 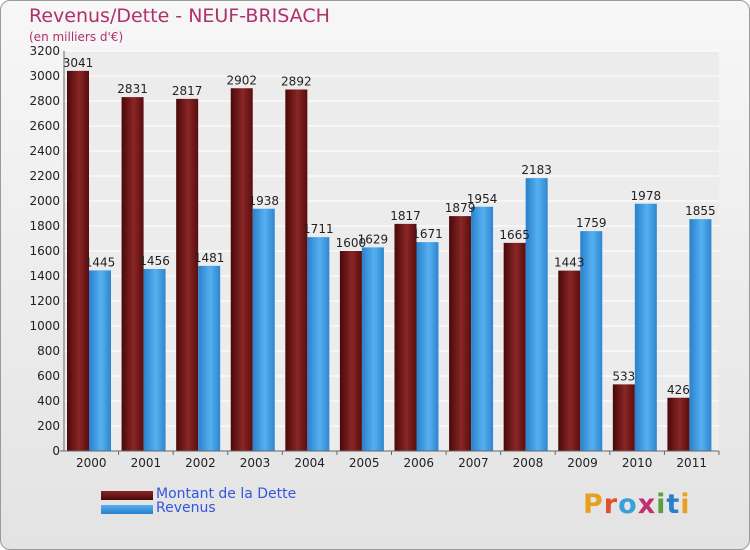 What do you see at coordinates (514, 235) in the screenshot?
I see `data-label-debt: 1665` at bounding box center [514, 235].